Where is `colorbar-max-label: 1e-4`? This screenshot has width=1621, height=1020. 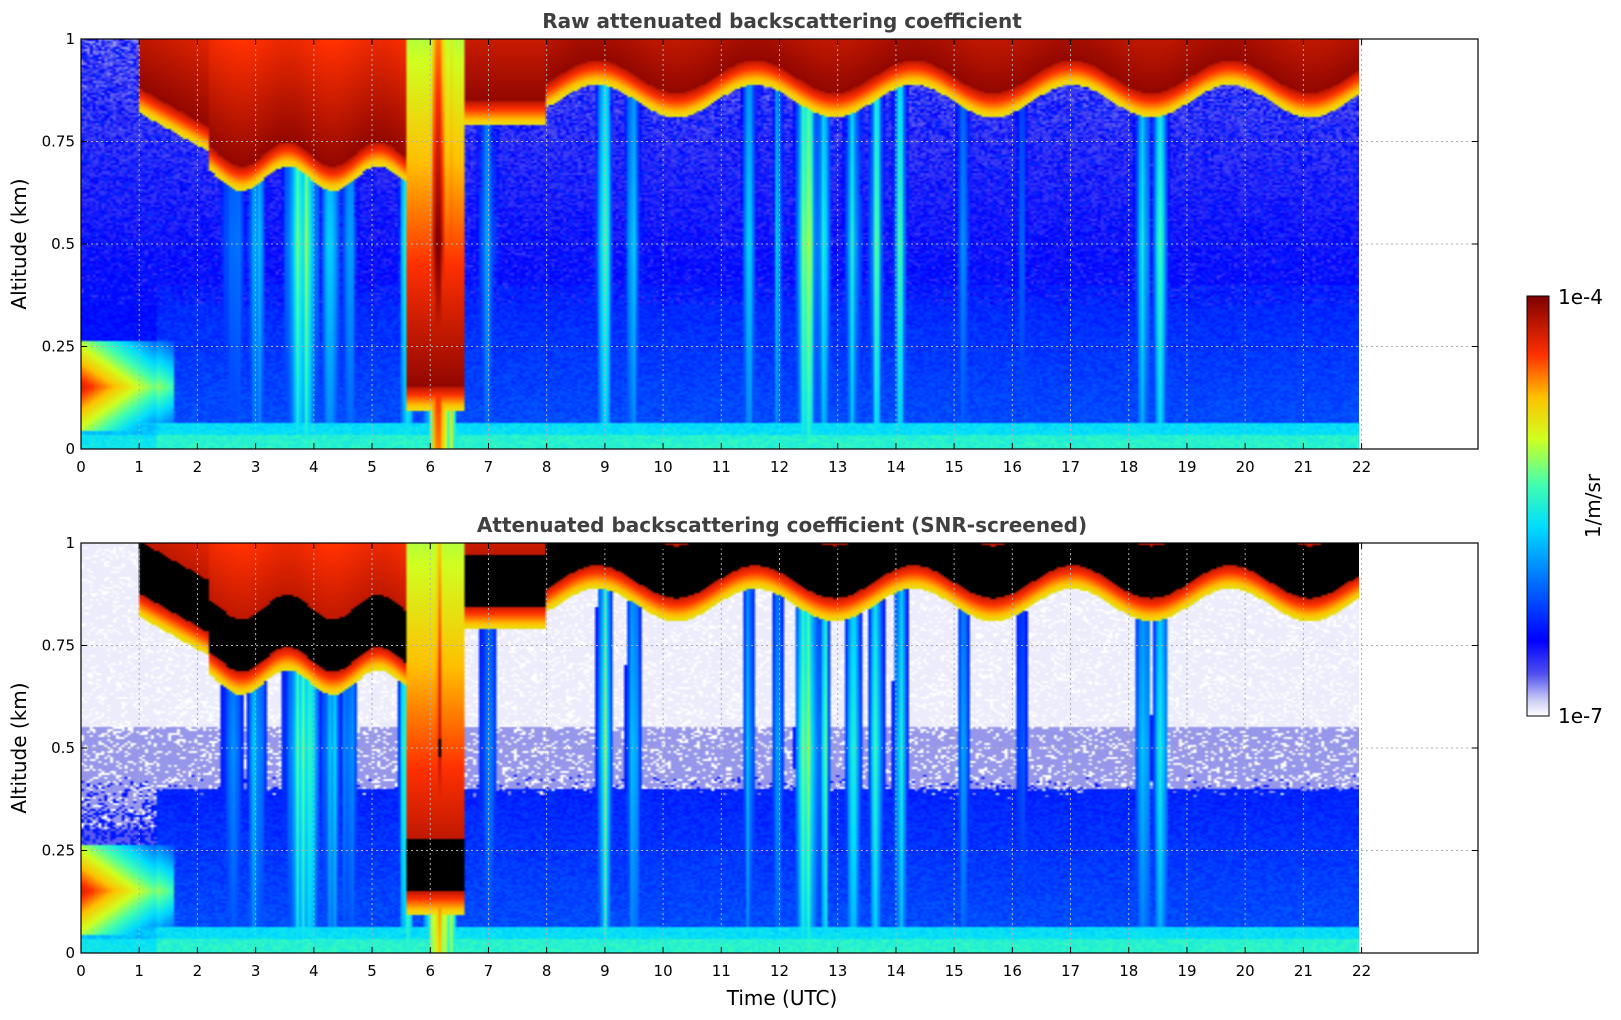 colorbar-max-label: 1e-4 is located at coordinates (1580, 297).